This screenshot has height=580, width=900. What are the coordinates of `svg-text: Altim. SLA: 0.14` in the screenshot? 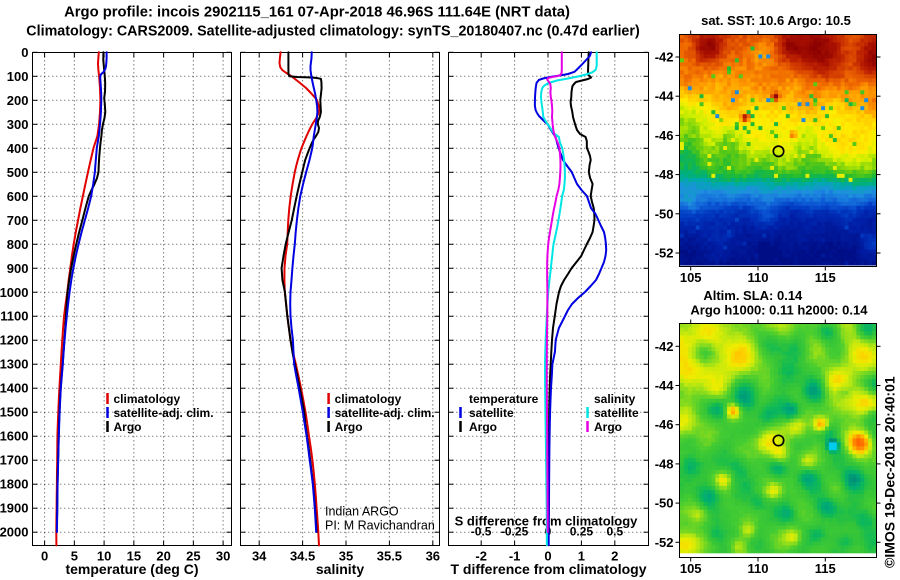 It's located at (753, 295).